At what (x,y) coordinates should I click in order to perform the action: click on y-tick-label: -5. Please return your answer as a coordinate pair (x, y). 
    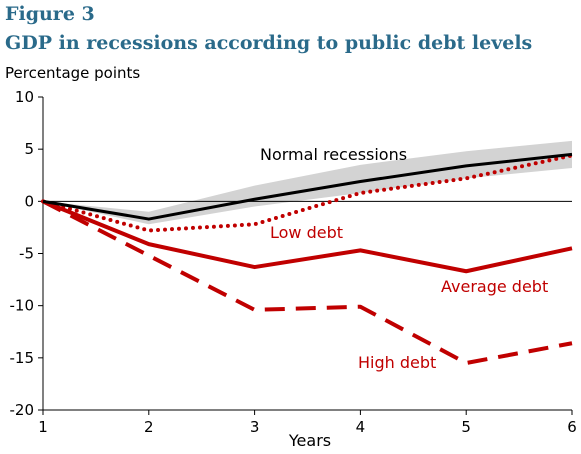
    Looking at the image, I should click on (26, 254).